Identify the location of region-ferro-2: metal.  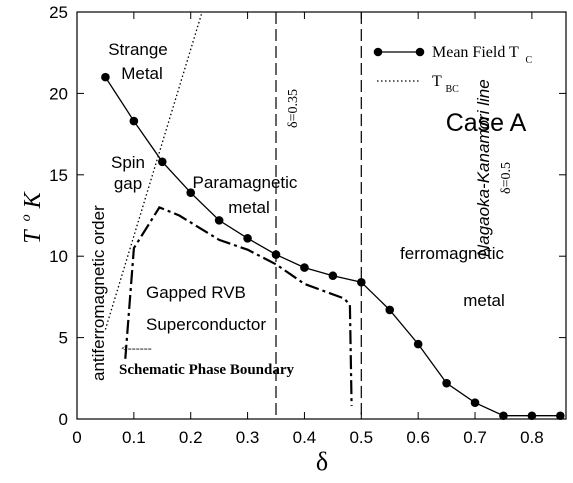
(484, 300).